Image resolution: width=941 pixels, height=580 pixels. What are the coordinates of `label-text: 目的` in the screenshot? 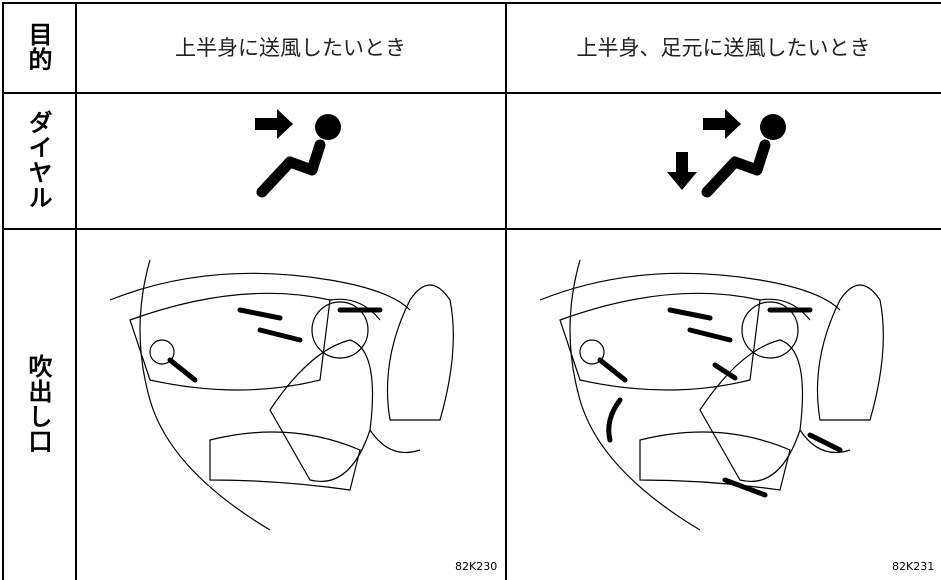 It's located at (38, 47).